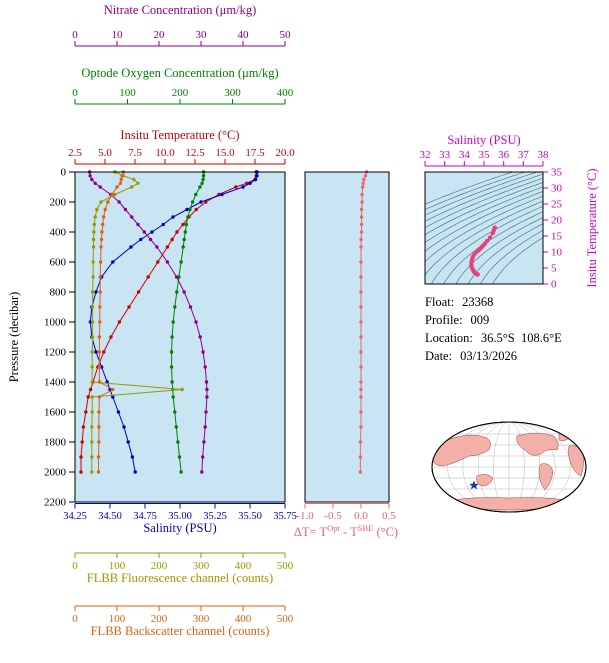 This screenshot has width=609, height=663. I want to click on tick-label: 0.5, so click(389, 516).